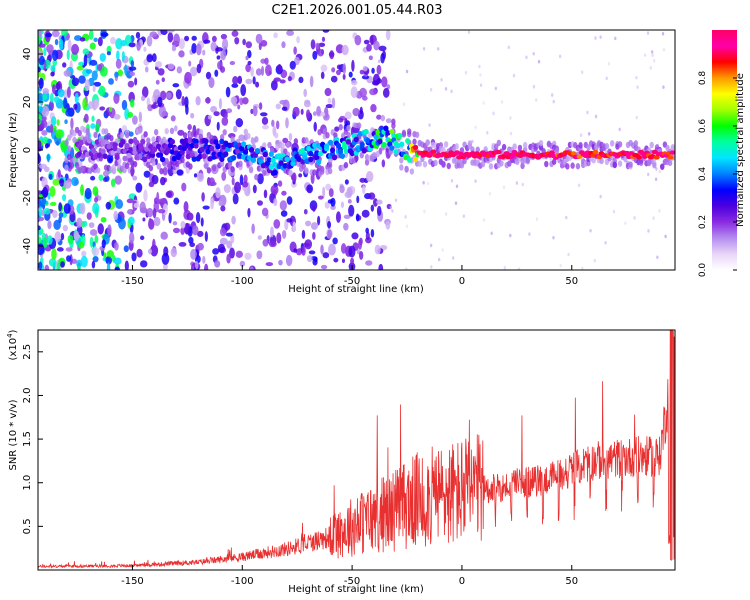 This screenshot has width=750, height=600. Describe the element at coordinates (703, 222) in the screenshot. I see `colorbar-tick-label: 0.2` at that location.